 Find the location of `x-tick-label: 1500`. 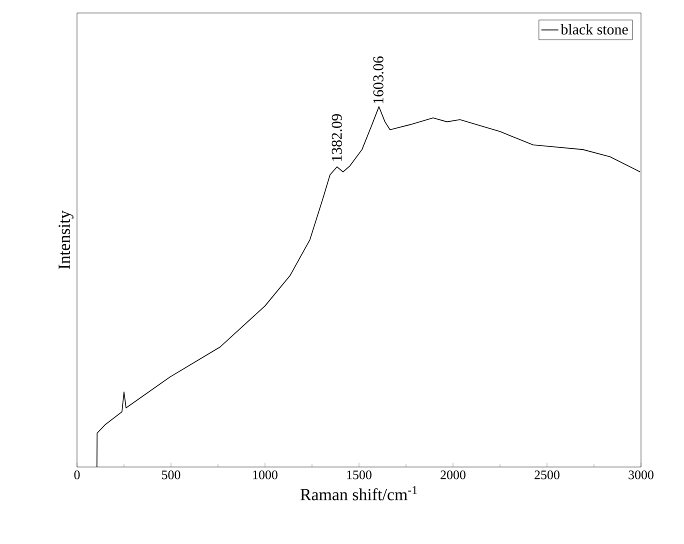

x-tick-label: 1500 is located at coordinates (359, 475).